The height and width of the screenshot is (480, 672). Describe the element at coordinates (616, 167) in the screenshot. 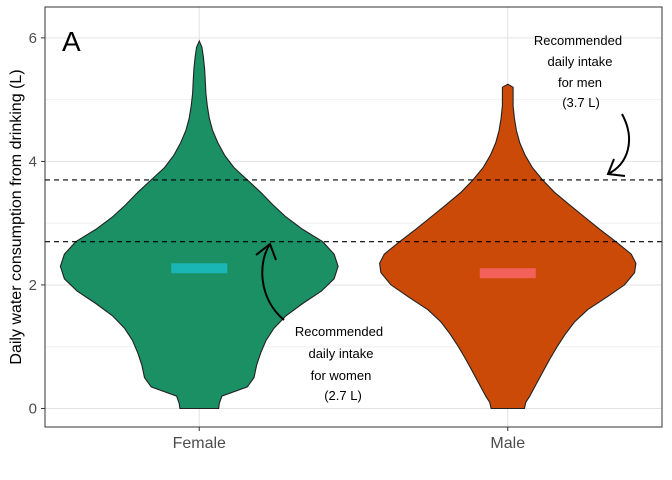

I see `arrowhead-men-icon` at that location.